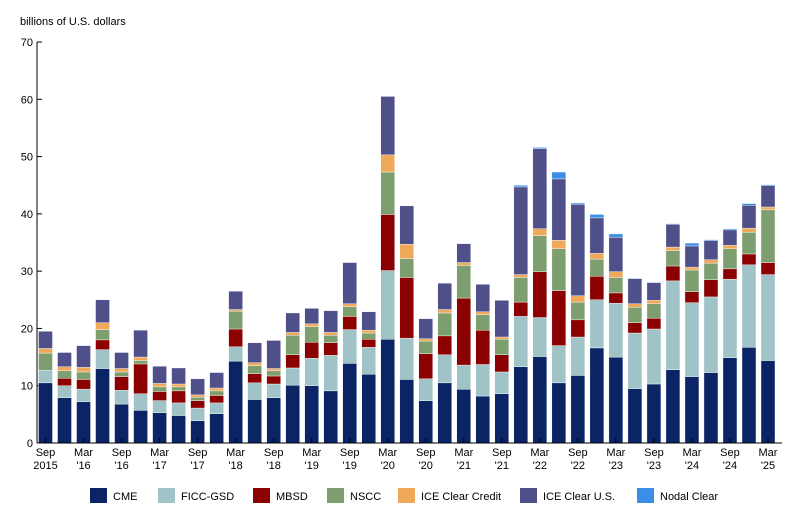  Describe the element at coordinates (31, 243) in the screenshot. I see `y-axis: 0 10 20 30 40 50 60 70` at that location.